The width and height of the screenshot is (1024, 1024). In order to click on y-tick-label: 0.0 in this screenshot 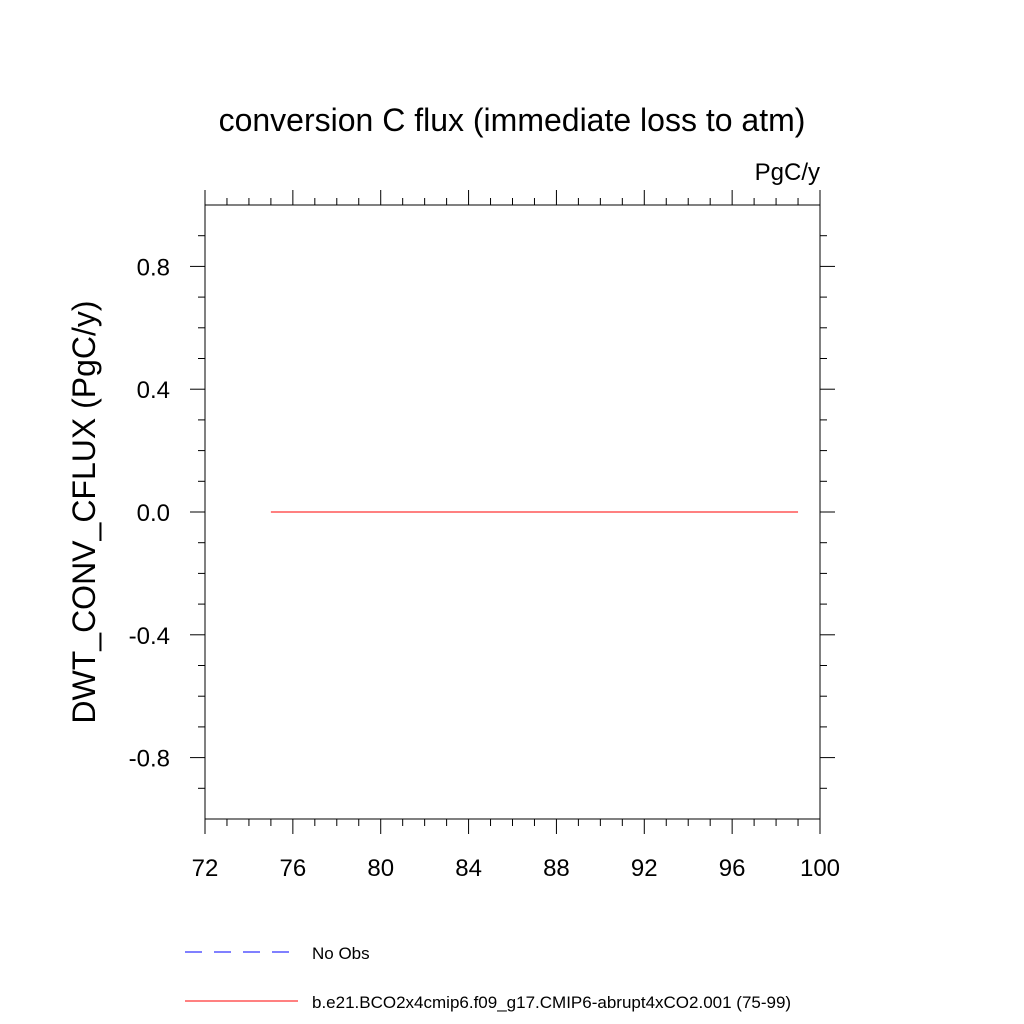, I will do `click(153, 513)`.